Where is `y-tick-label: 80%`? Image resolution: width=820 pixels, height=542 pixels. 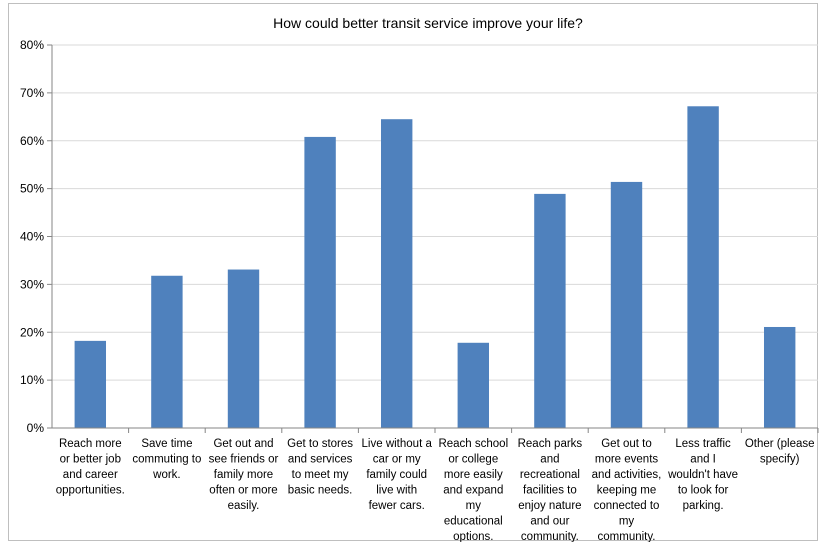 y-tick-label: 80% is located at coordinates (32, 45).